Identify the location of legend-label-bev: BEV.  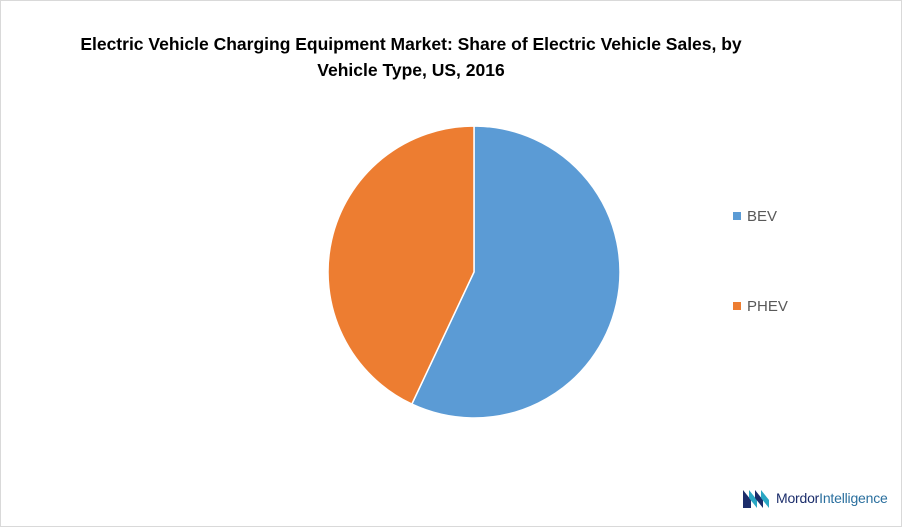
(762, 216).